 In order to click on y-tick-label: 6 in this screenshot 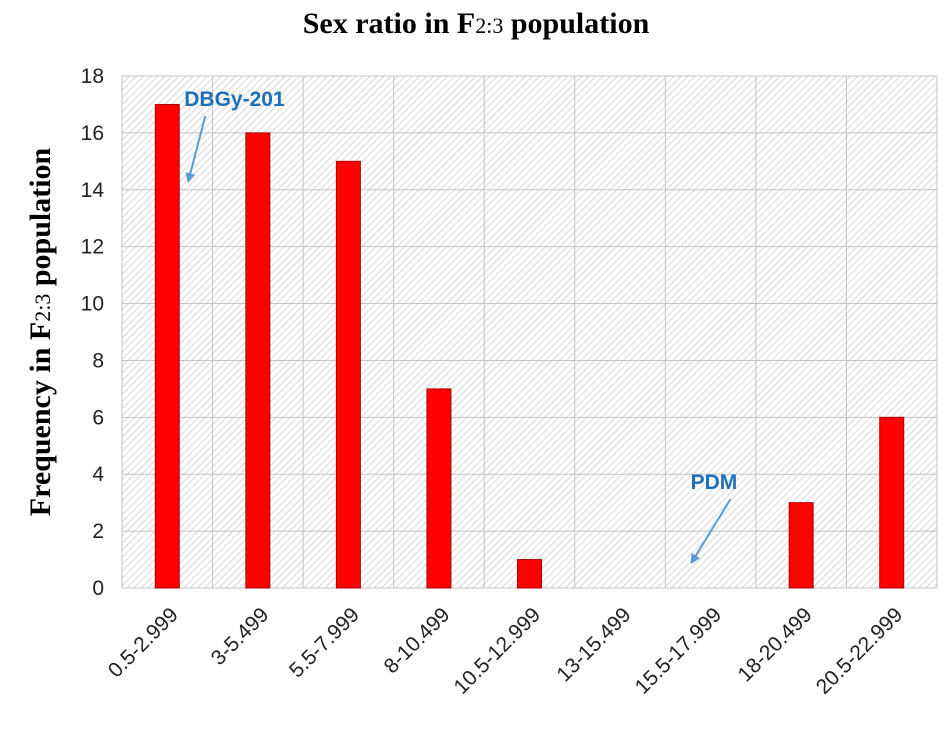, I will do `click(98, 417)`.